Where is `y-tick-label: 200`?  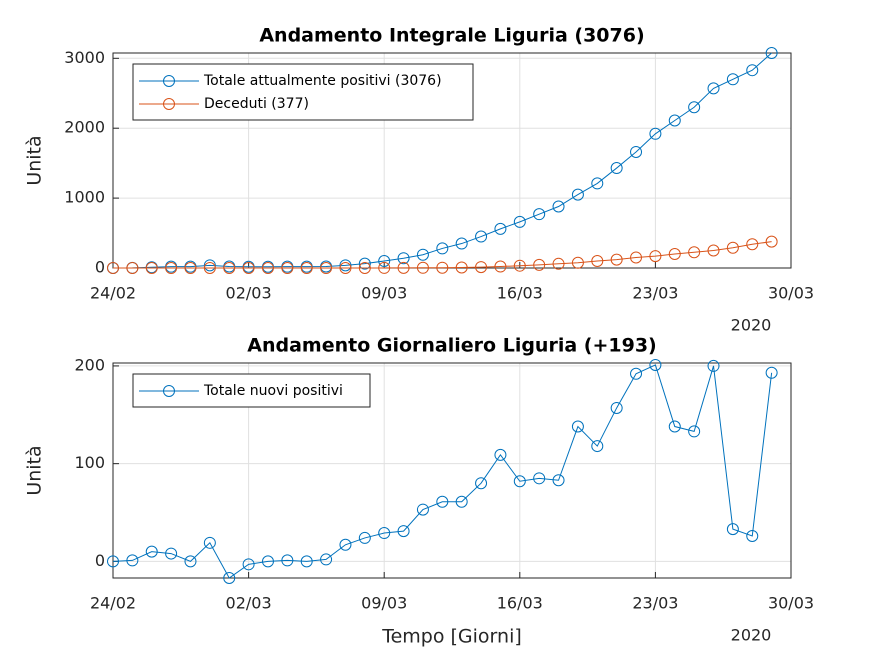
y-tick-label: 200 is located at coordinates (89, 364).